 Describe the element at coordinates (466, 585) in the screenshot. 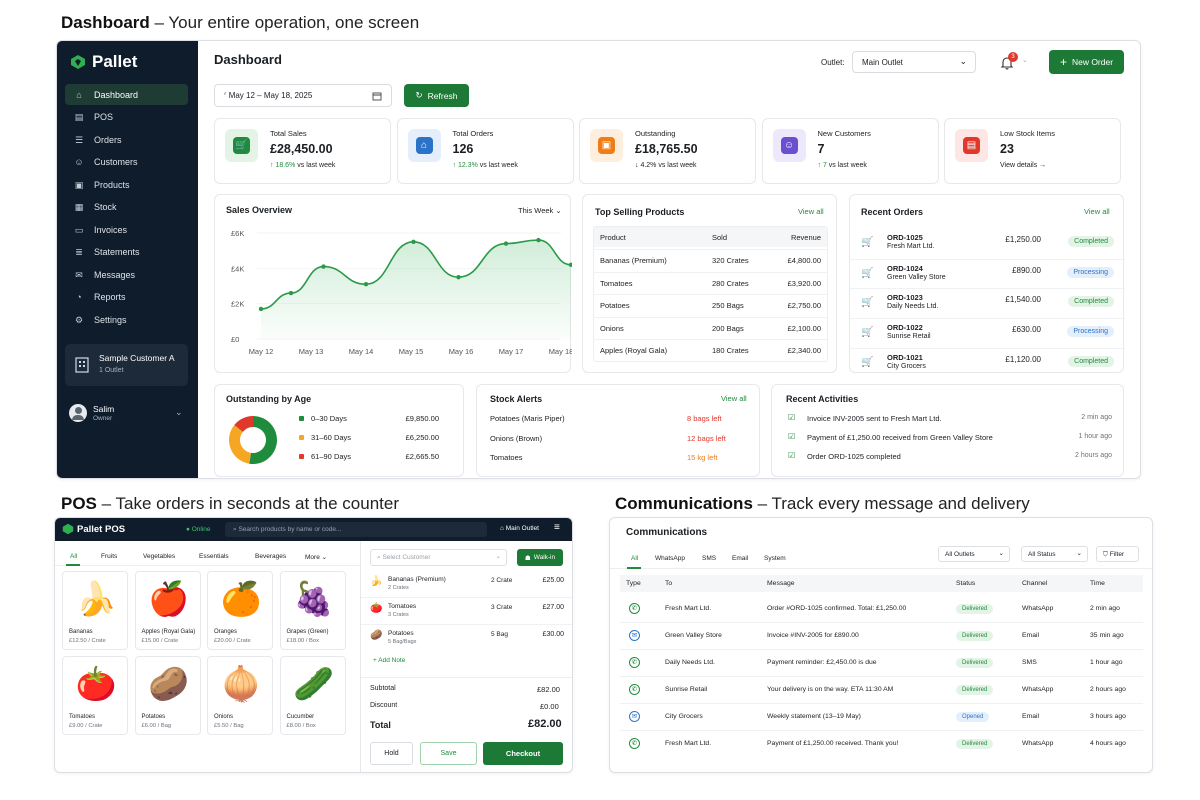

I see `cart-item: 🍌 Bananas (Premium) 2 Crates 2 Crate £25.00` at that location.